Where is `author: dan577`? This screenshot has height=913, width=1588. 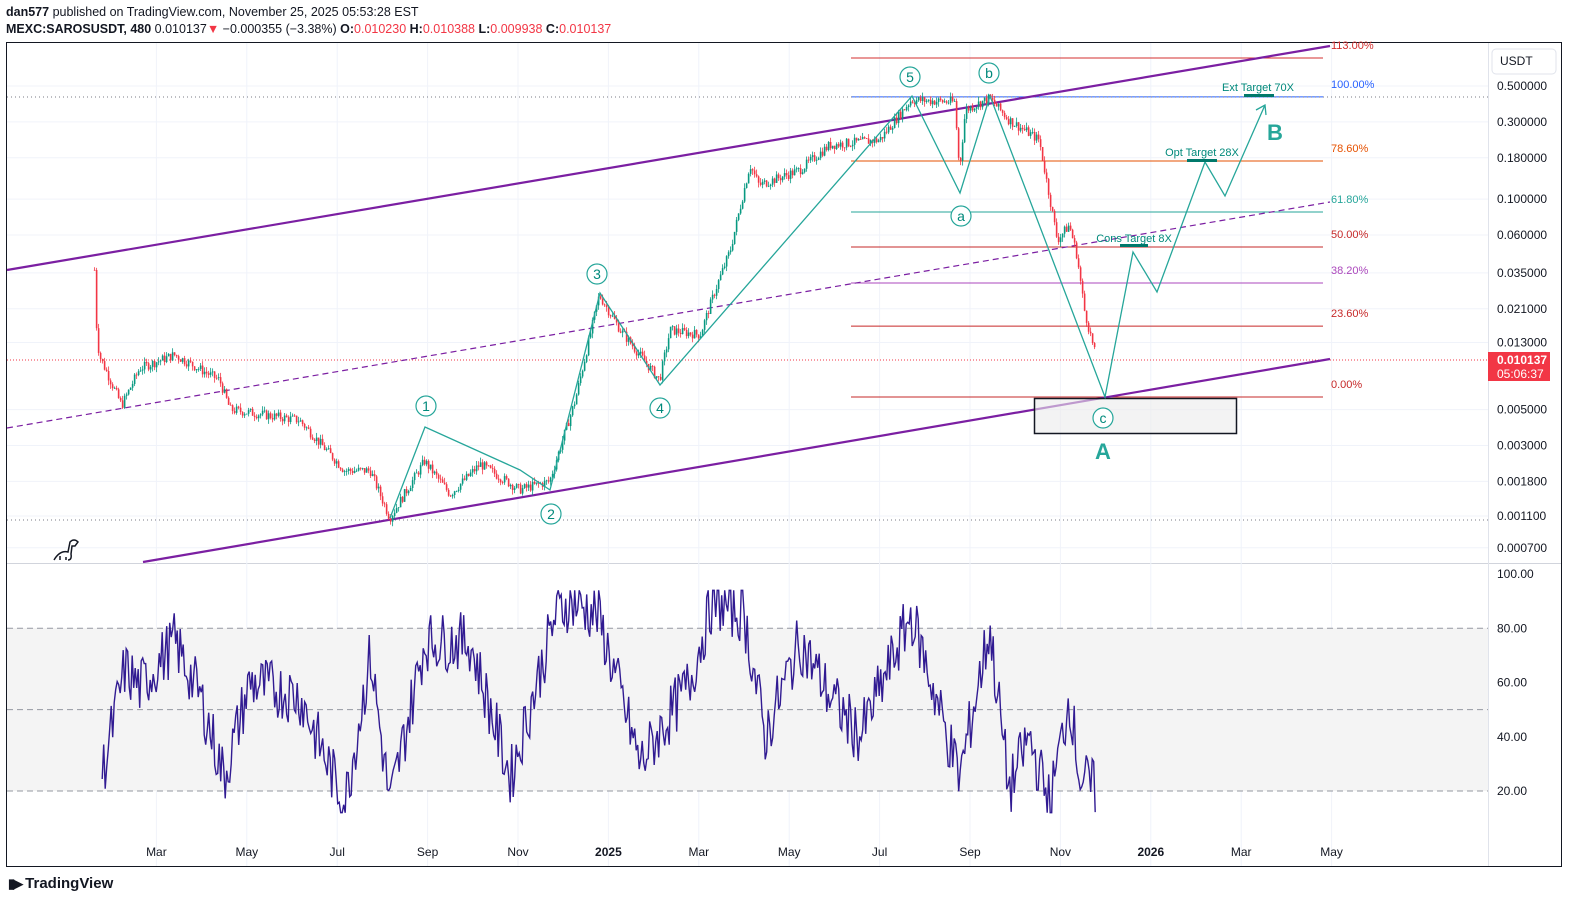 author: dan577 is located at coordinates (28, 12).